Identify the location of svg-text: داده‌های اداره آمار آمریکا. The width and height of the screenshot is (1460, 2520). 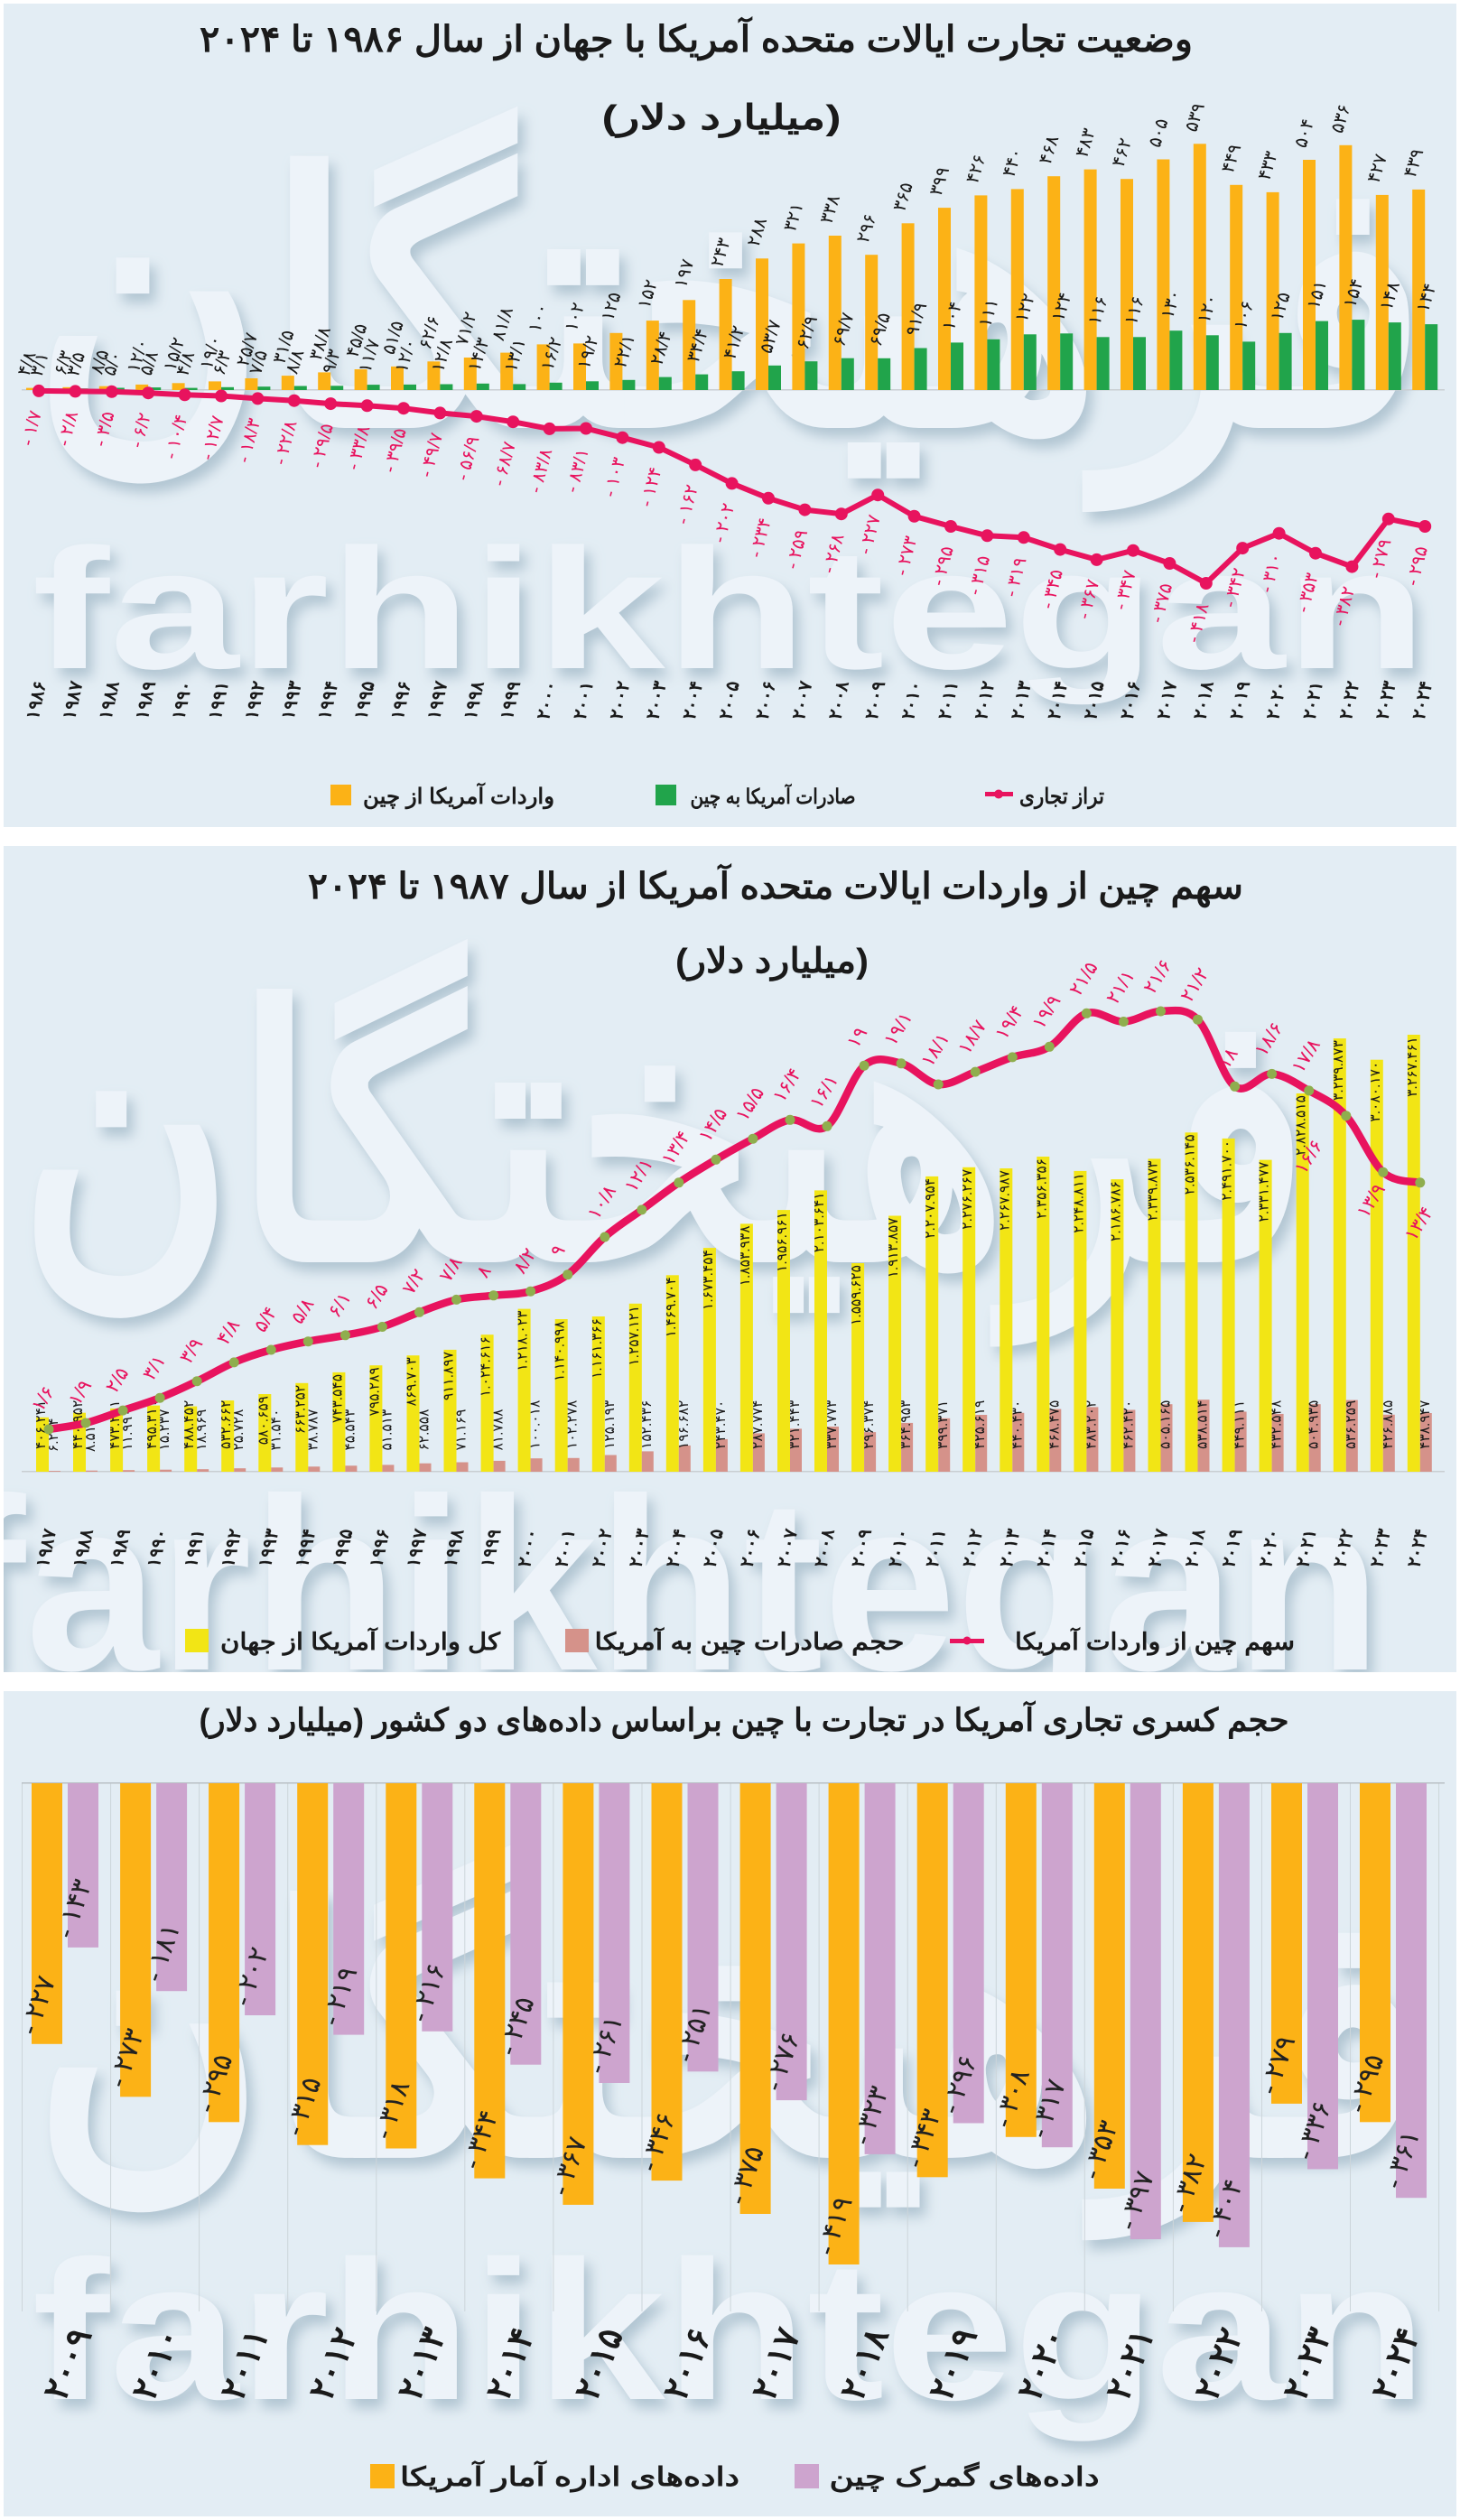
(569, 2476).